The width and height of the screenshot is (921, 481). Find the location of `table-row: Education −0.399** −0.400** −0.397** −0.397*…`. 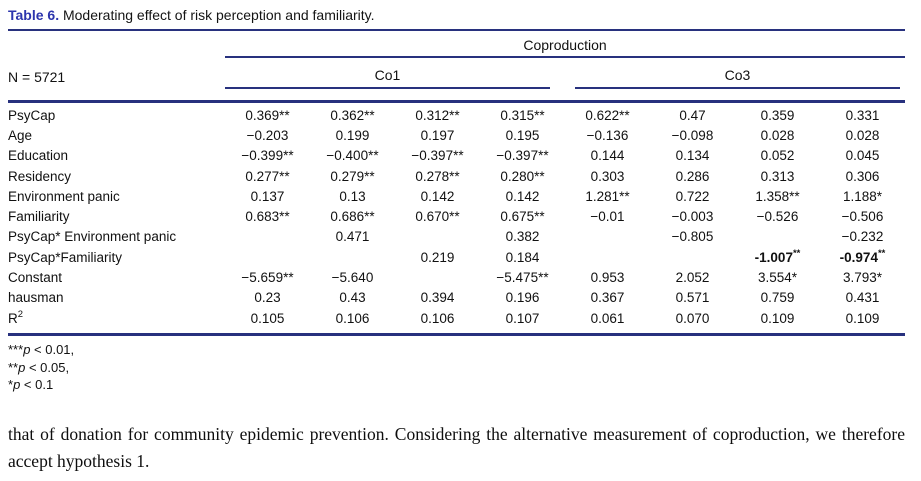

table-row: Education −0.399** −0.400** −0.397** −0.397*… is located at coordinates (456, 156).